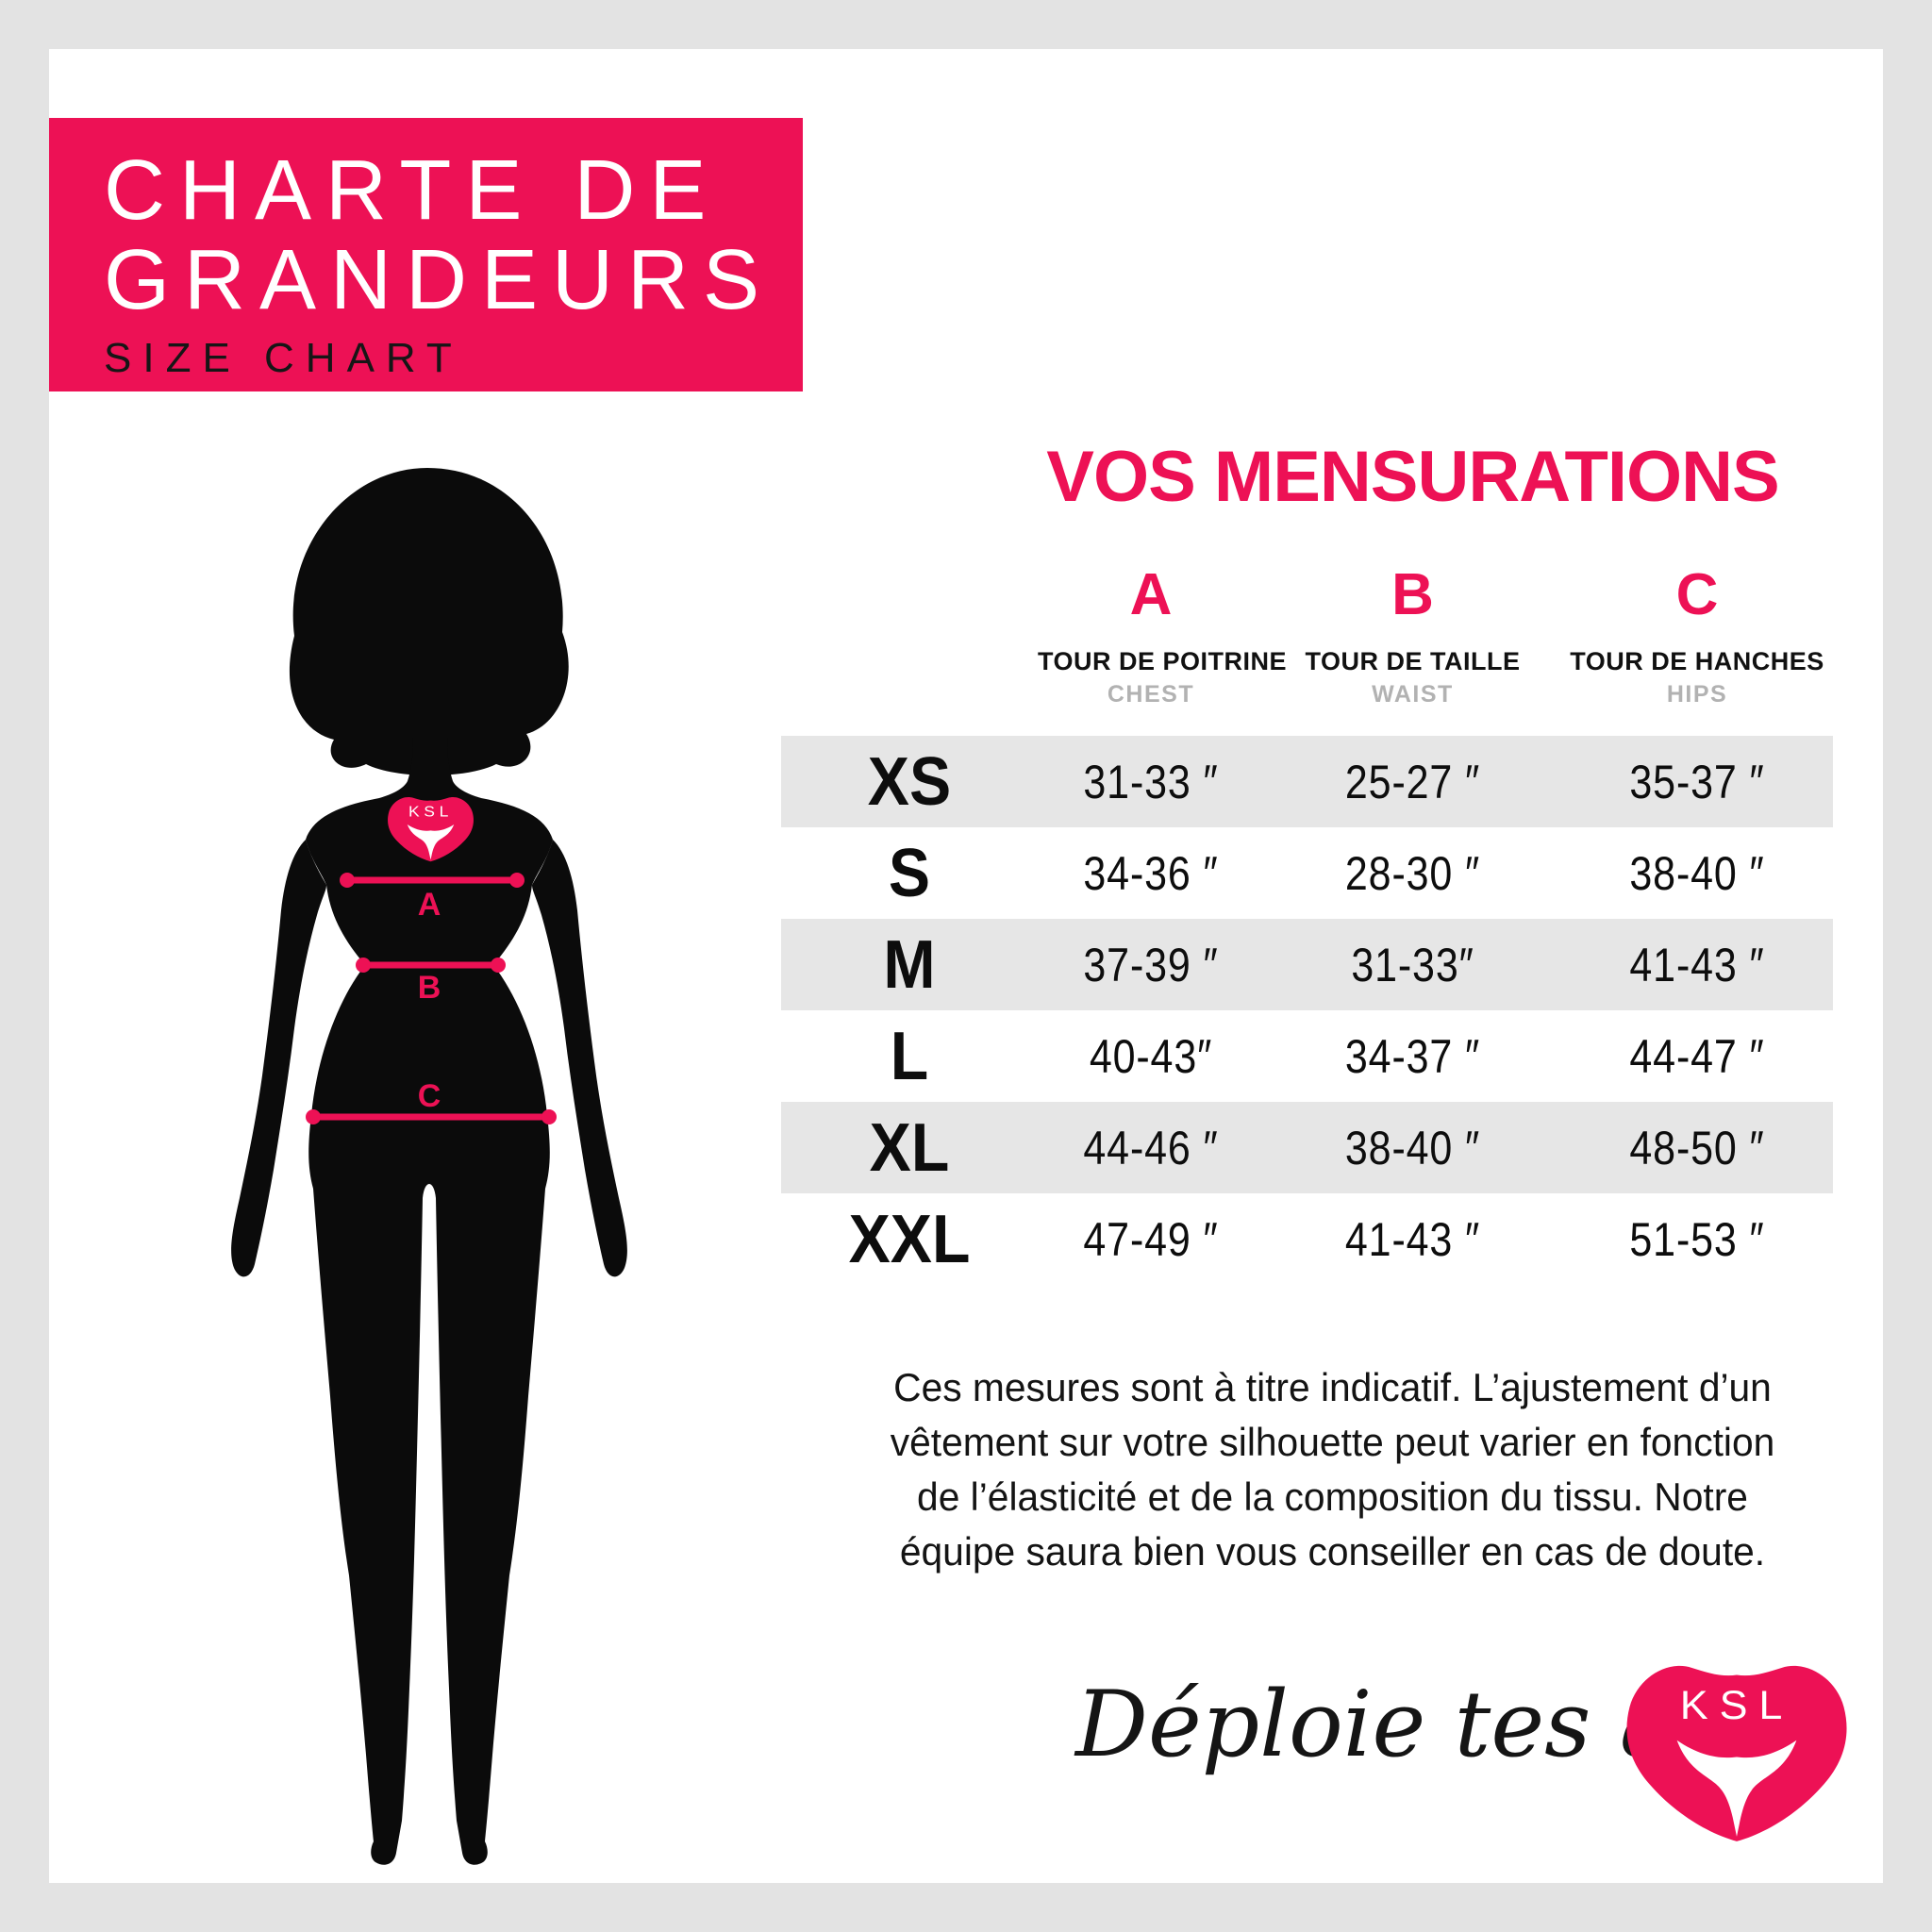 This screenshot has height=1932, width=1932. Describe the element at coordinates (1413, 694) in the screenshot. I see `column-label-en-b: WAIST` at that location.